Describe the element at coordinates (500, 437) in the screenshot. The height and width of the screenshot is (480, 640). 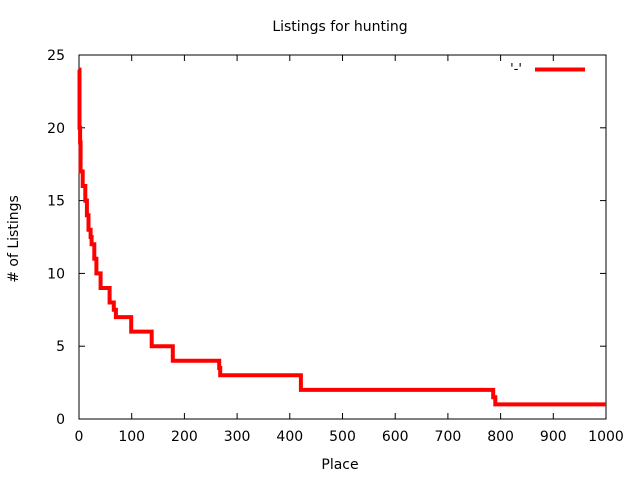
I see `x-tick-label: 800` at that location.